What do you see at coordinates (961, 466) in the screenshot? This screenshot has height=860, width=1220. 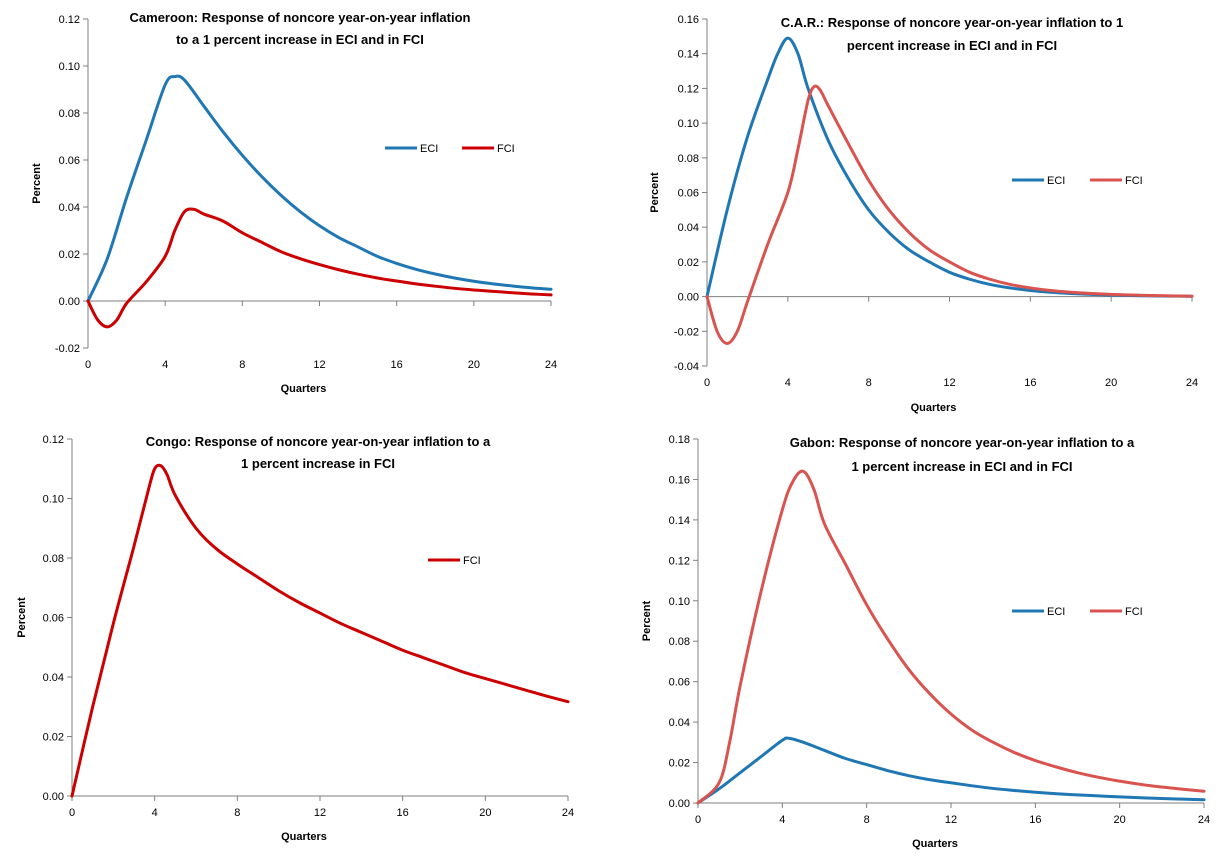 I see `chart-title: 1 percent increase in ECI and in FCI` at bounding box center [961, 466].